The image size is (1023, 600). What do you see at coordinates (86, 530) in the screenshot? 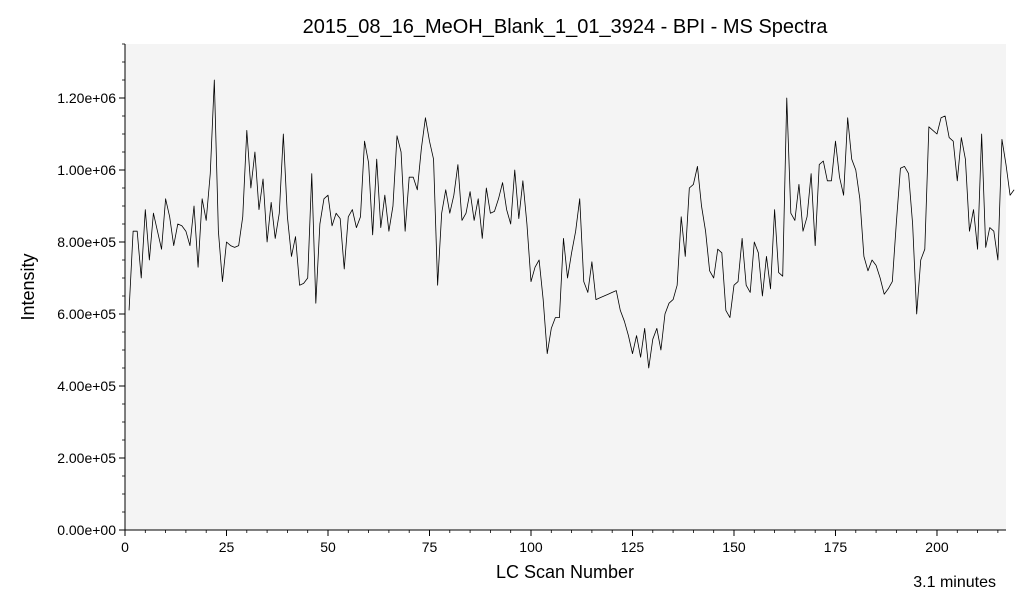
I see `y-tick-label: 0.00e+00` at bounding box center [86, 530].